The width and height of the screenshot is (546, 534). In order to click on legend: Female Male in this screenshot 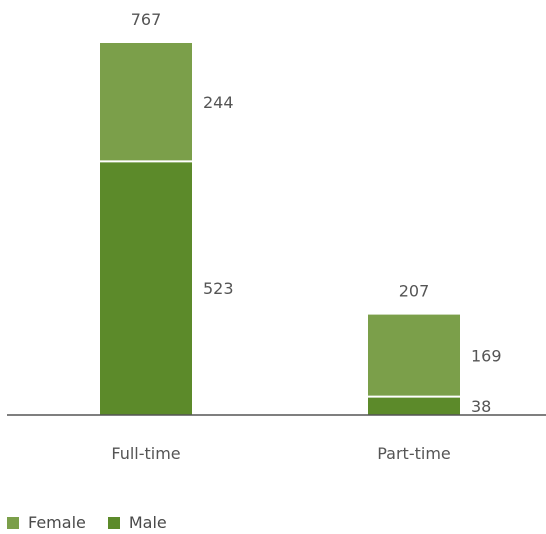, I will do `click(98, 522)`.